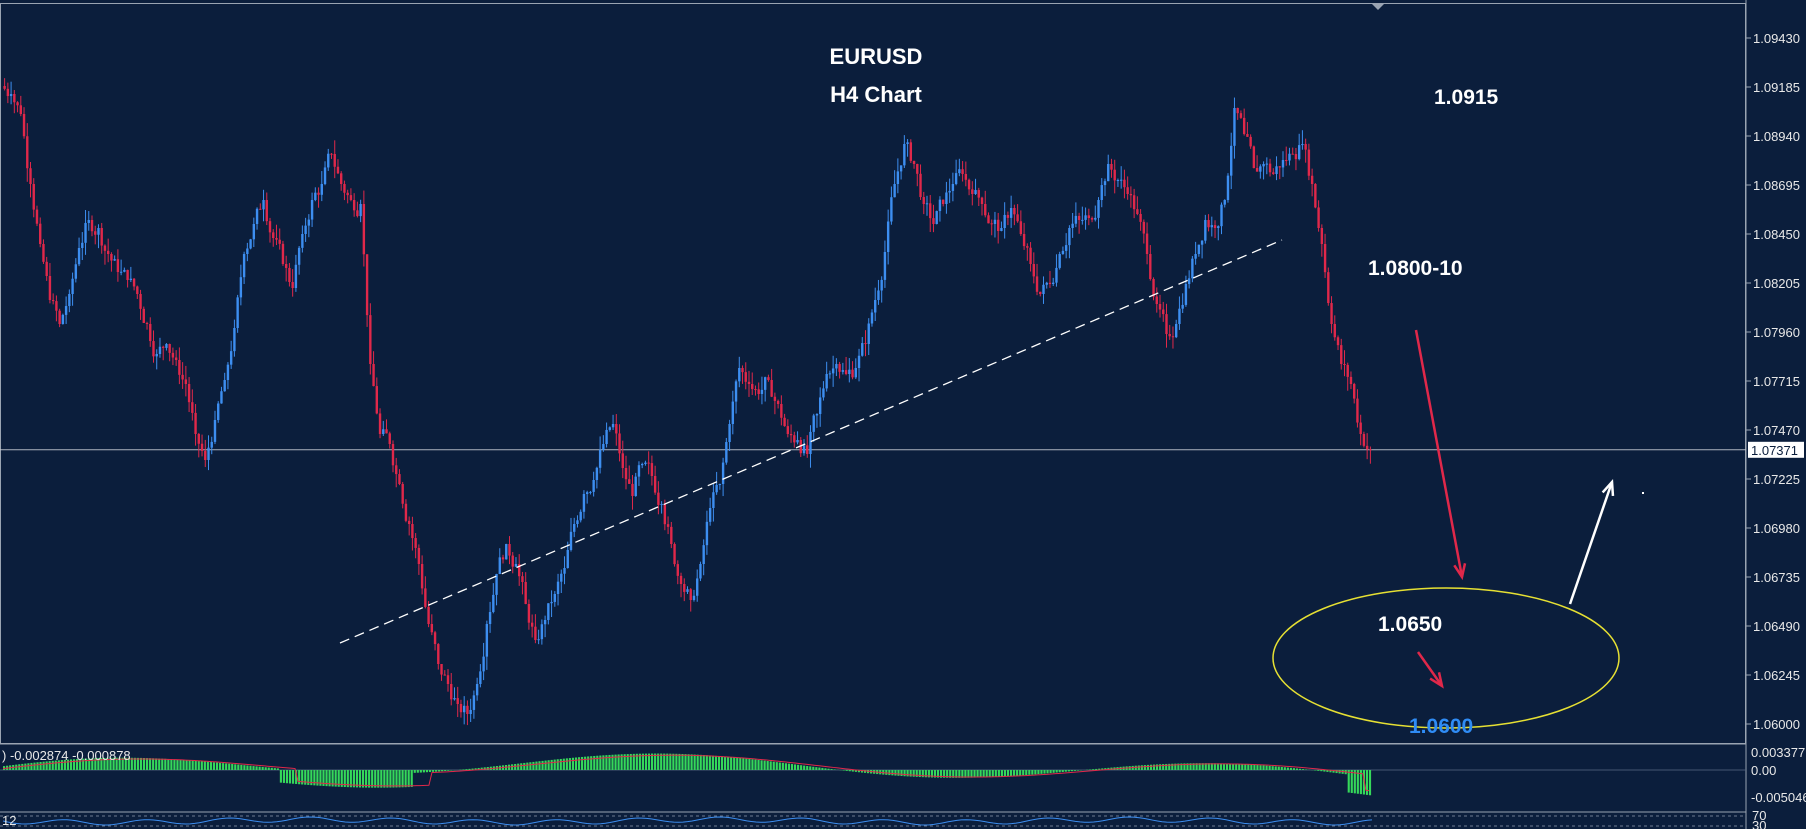  I want to click on price-tick-label: 1.07960, so click(1776, 332).